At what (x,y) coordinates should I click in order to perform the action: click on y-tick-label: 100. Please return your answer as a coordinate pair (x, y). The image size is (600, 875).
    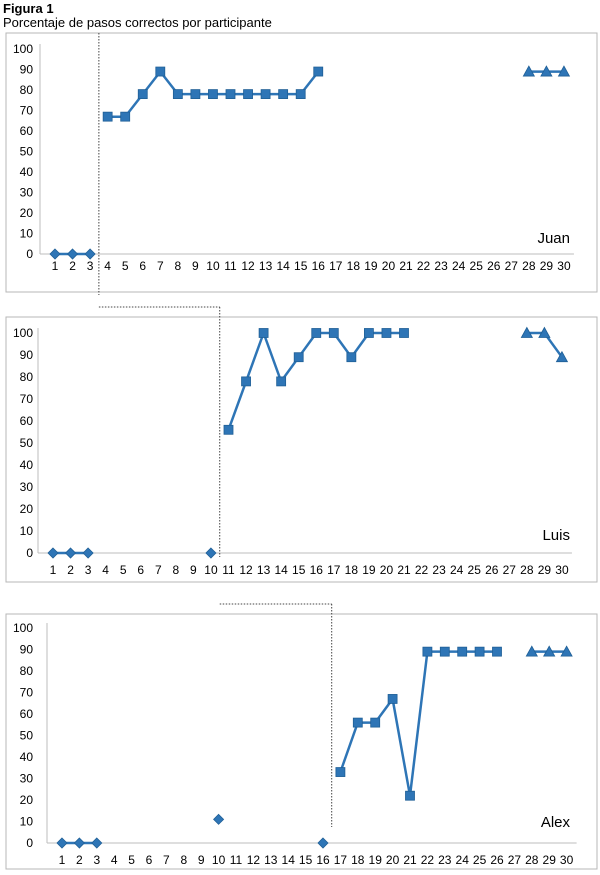
    Looking at the image, I should click on (23, 49).